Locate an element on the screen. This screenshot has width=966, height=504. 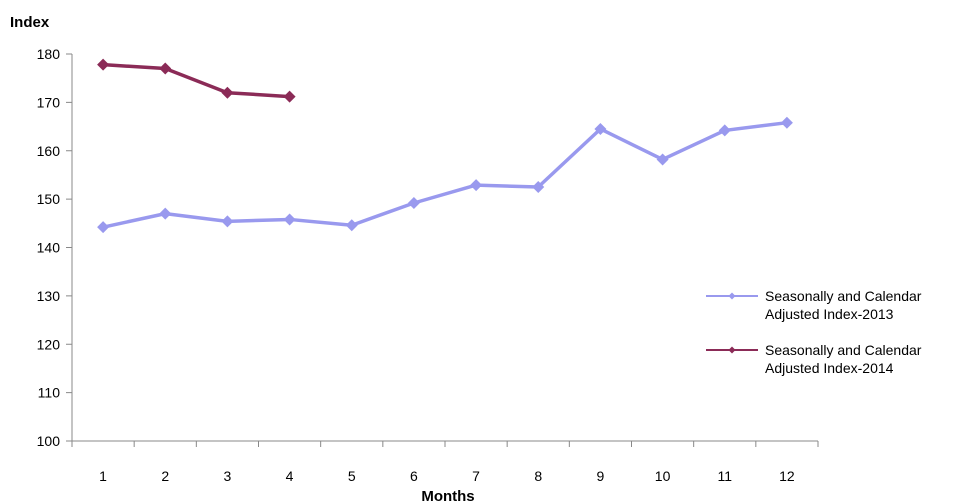
x-axis-ticks: 1 2 3 4 5 6 7 8 9 10 11 12 is located at coordinates (445, 462).